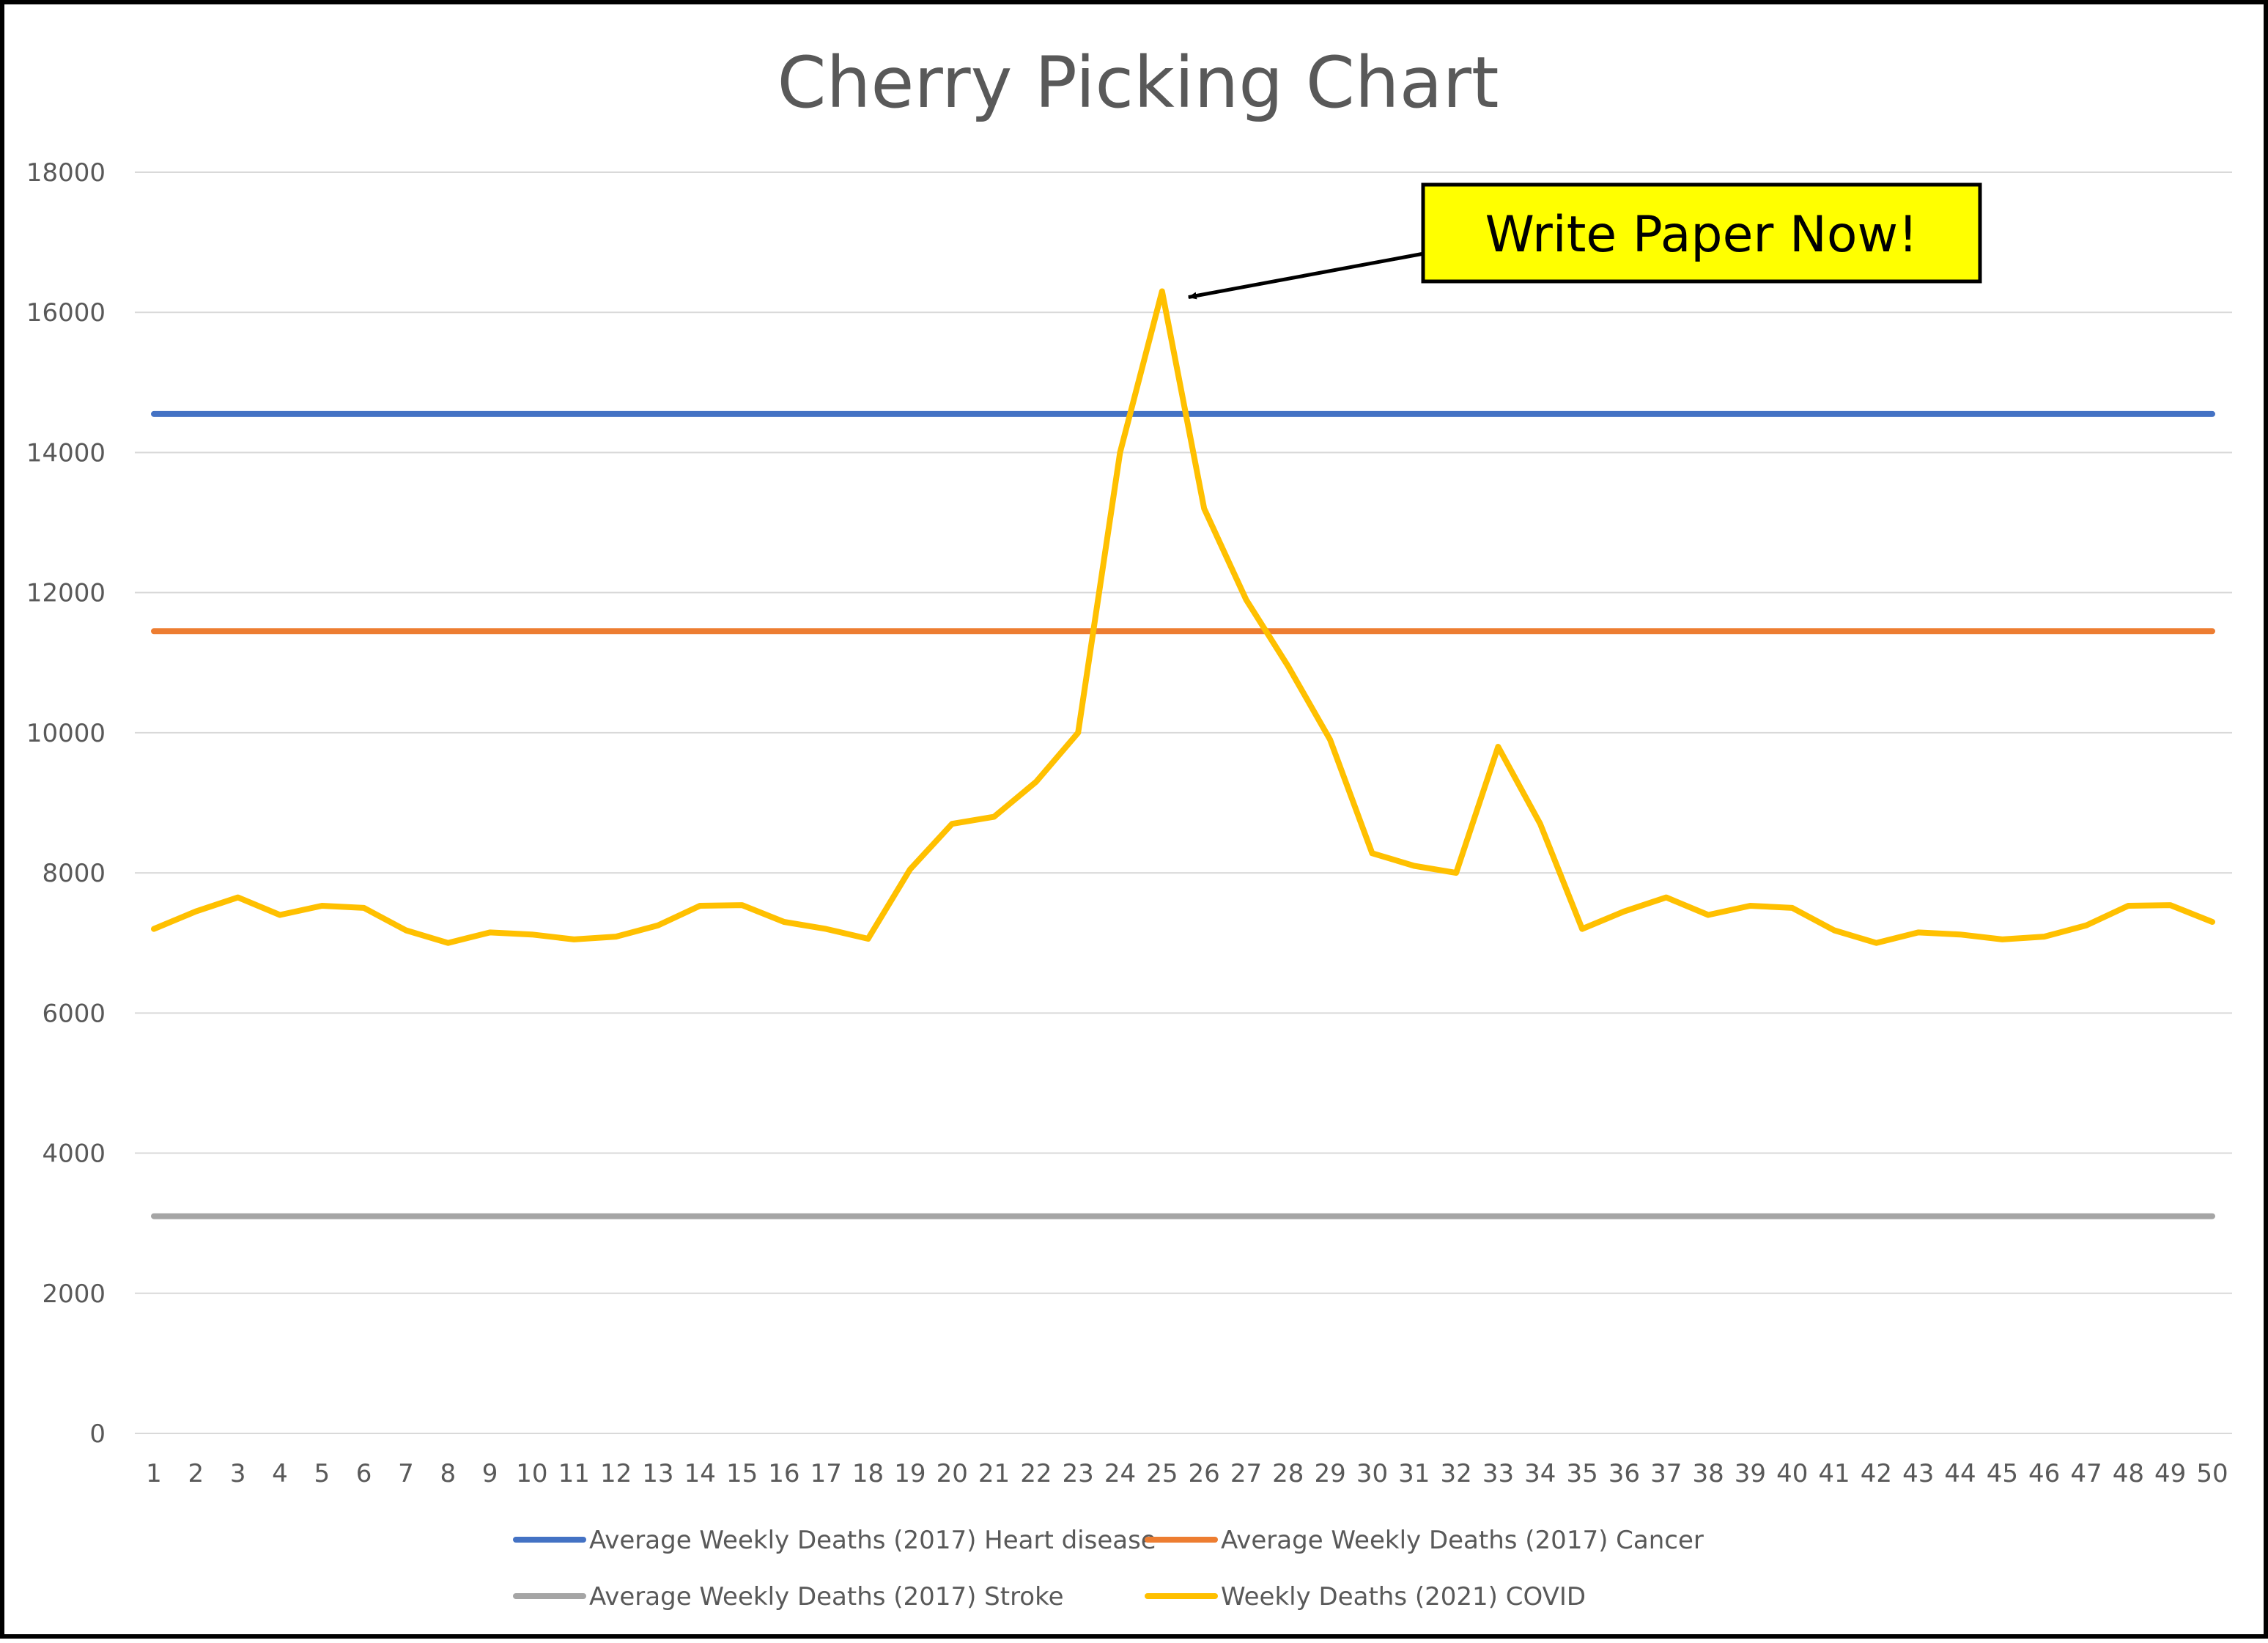  I want to click on x-tick-label: 19, so click(910, 1473).